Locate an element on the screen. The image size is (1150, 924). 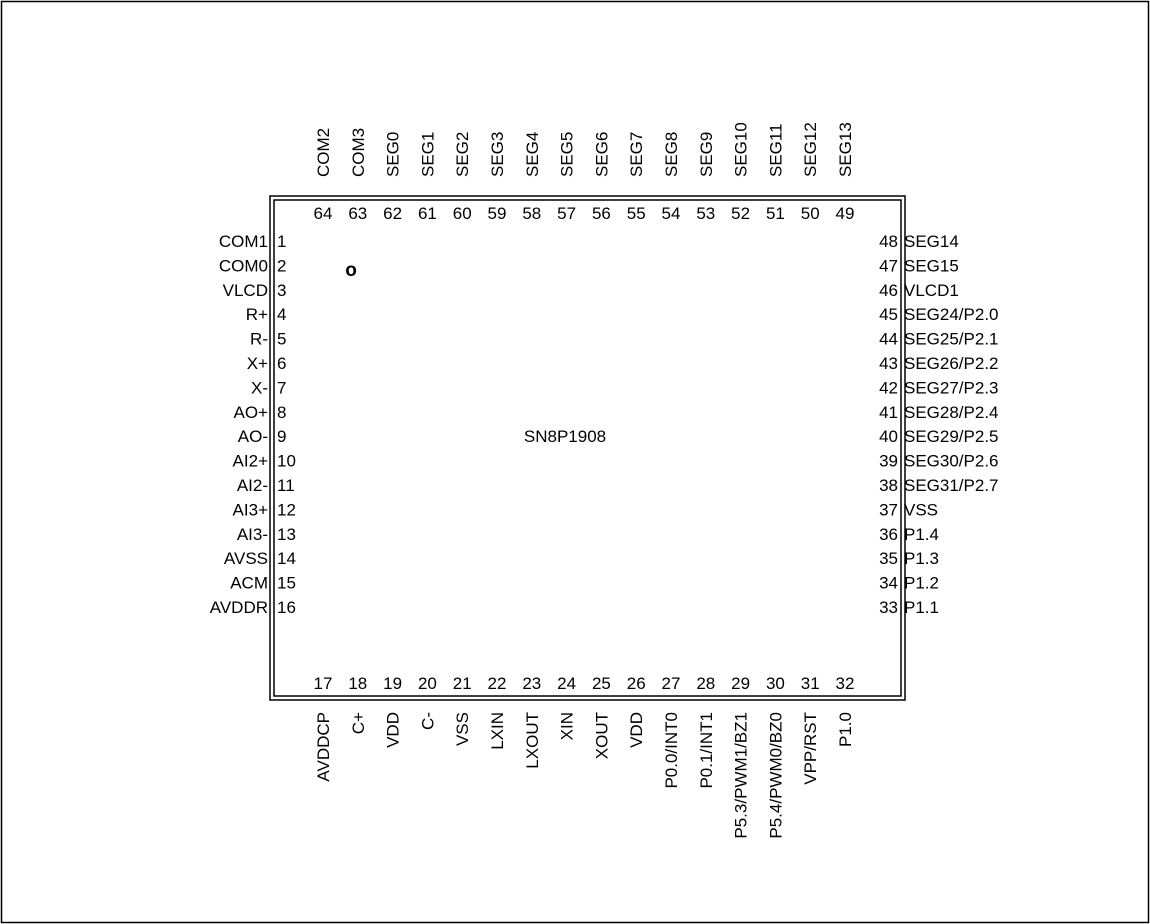
pin-name: SEG3 is located at coordinates (497, 154).